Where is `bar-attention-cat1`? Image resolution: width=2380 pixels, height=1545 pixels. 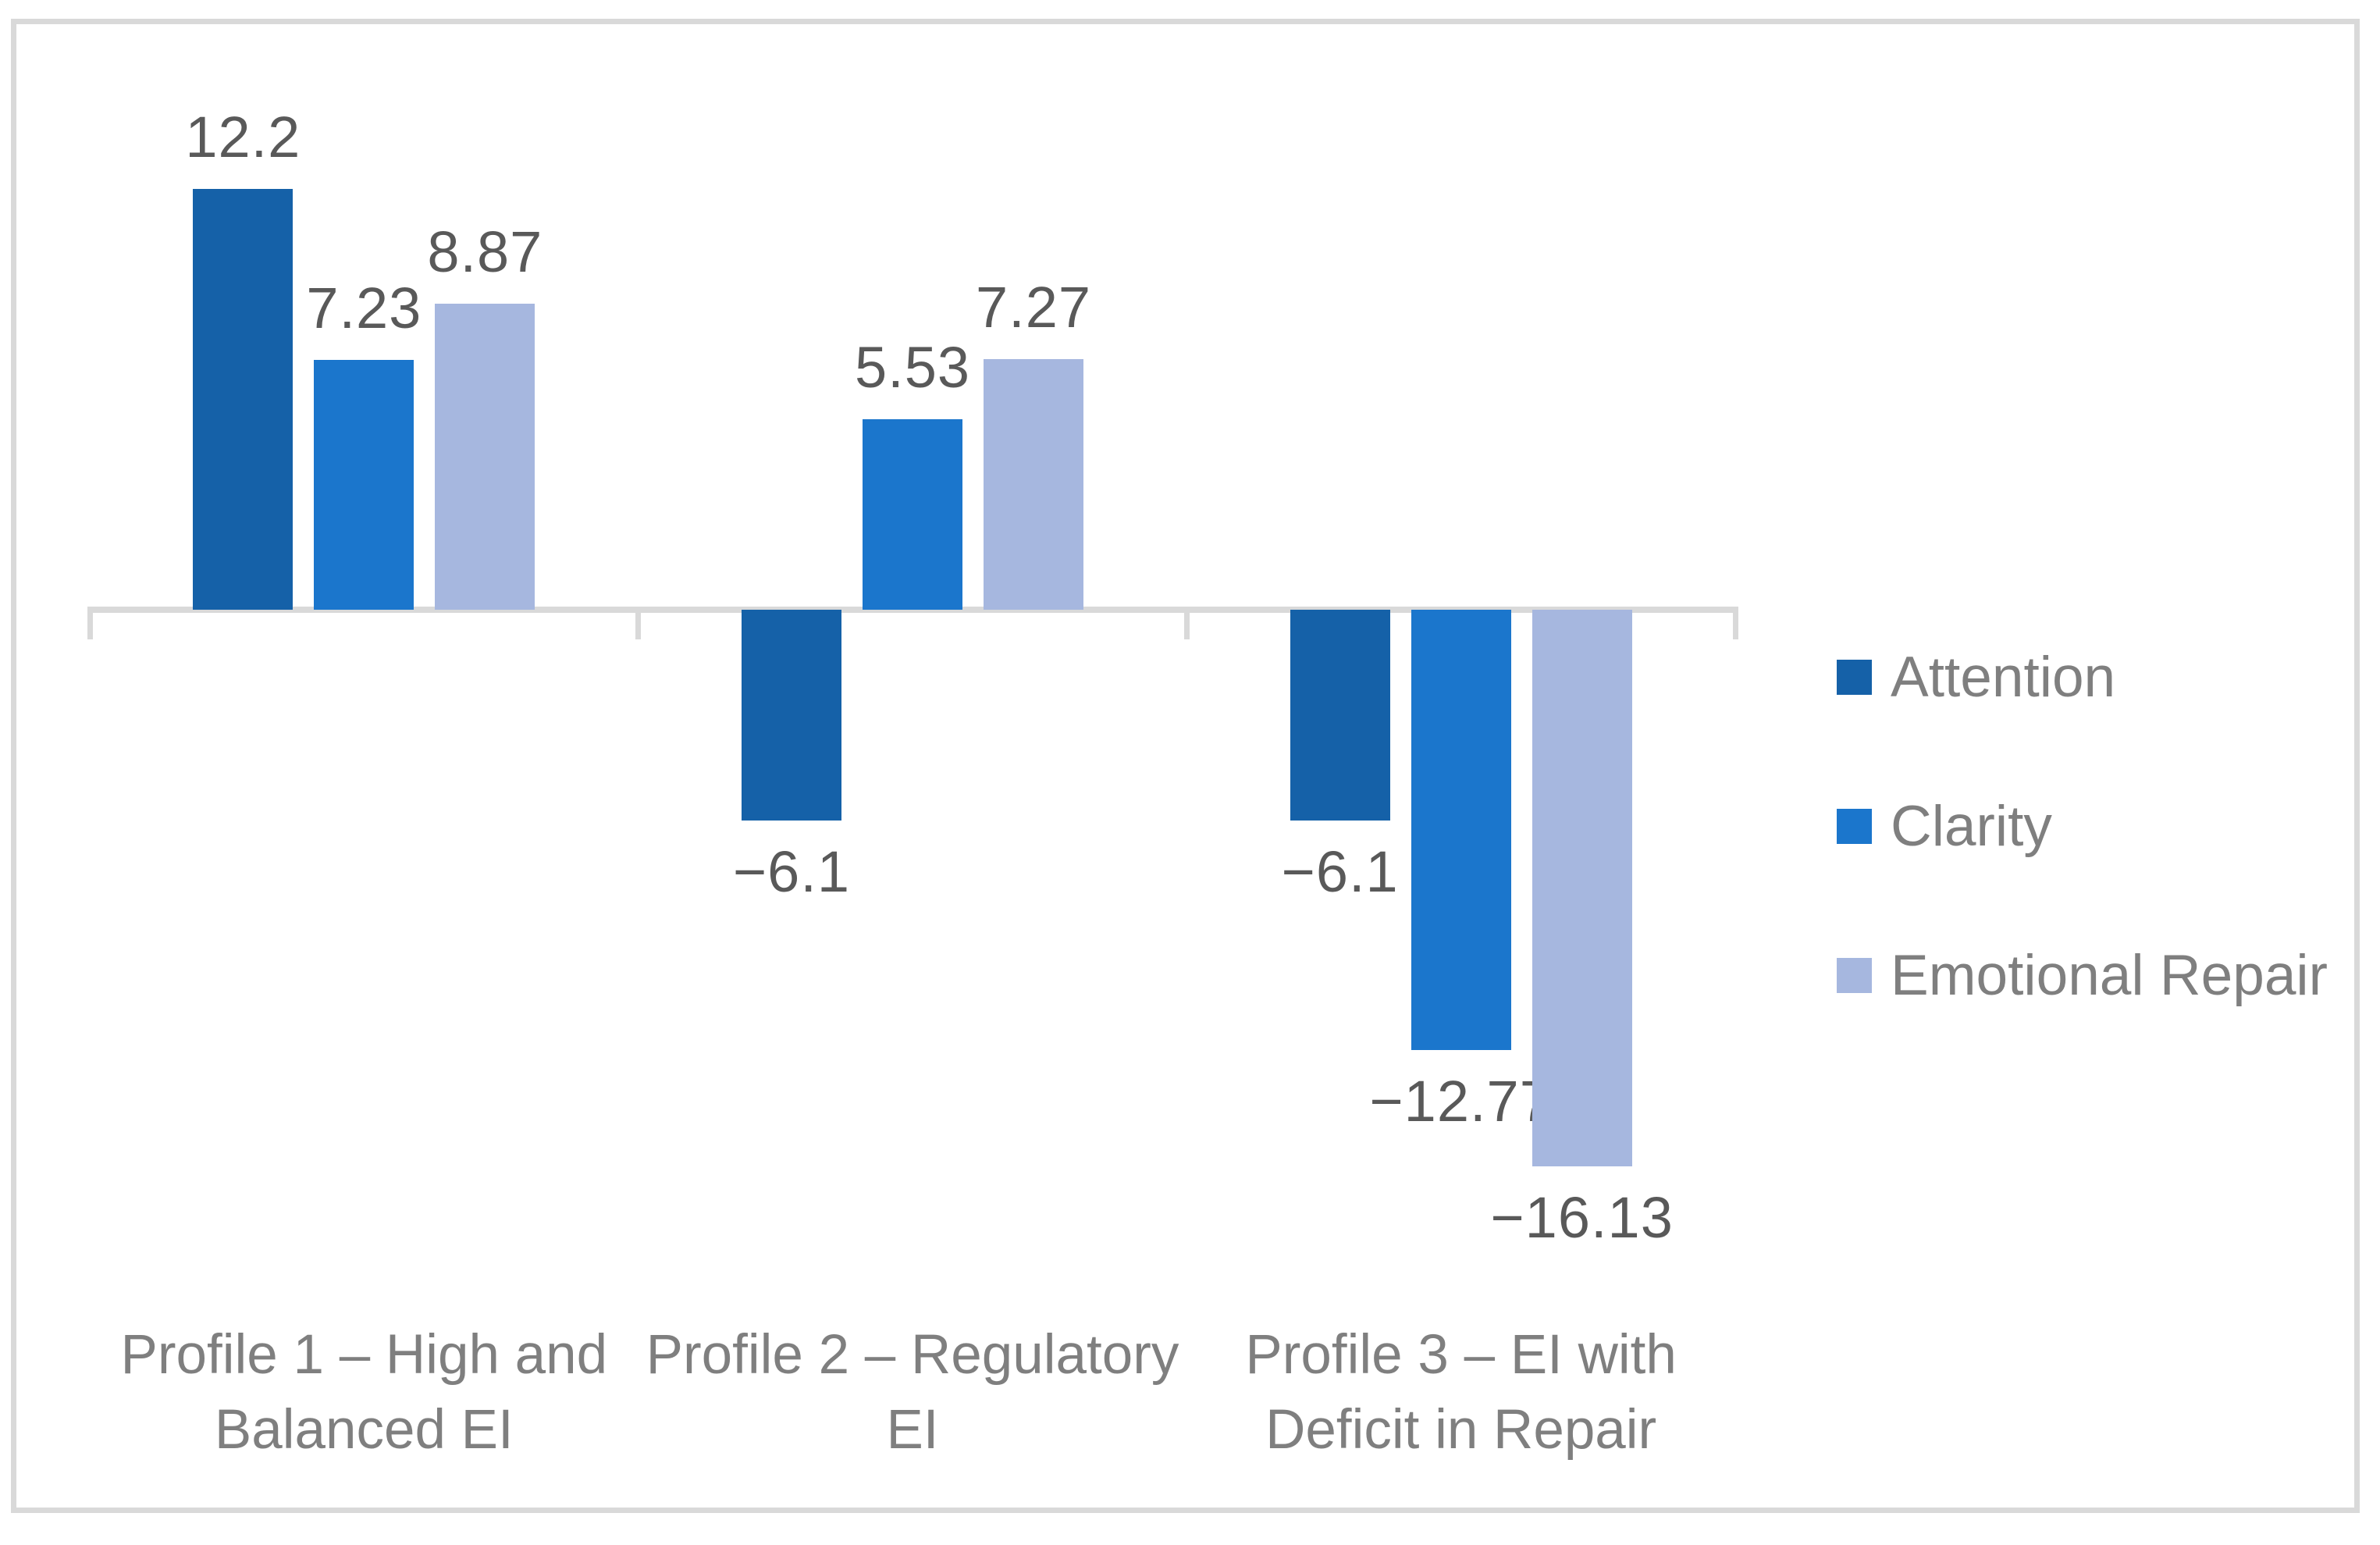
bar-attention-cat1 is located at coordinates (243, 399).